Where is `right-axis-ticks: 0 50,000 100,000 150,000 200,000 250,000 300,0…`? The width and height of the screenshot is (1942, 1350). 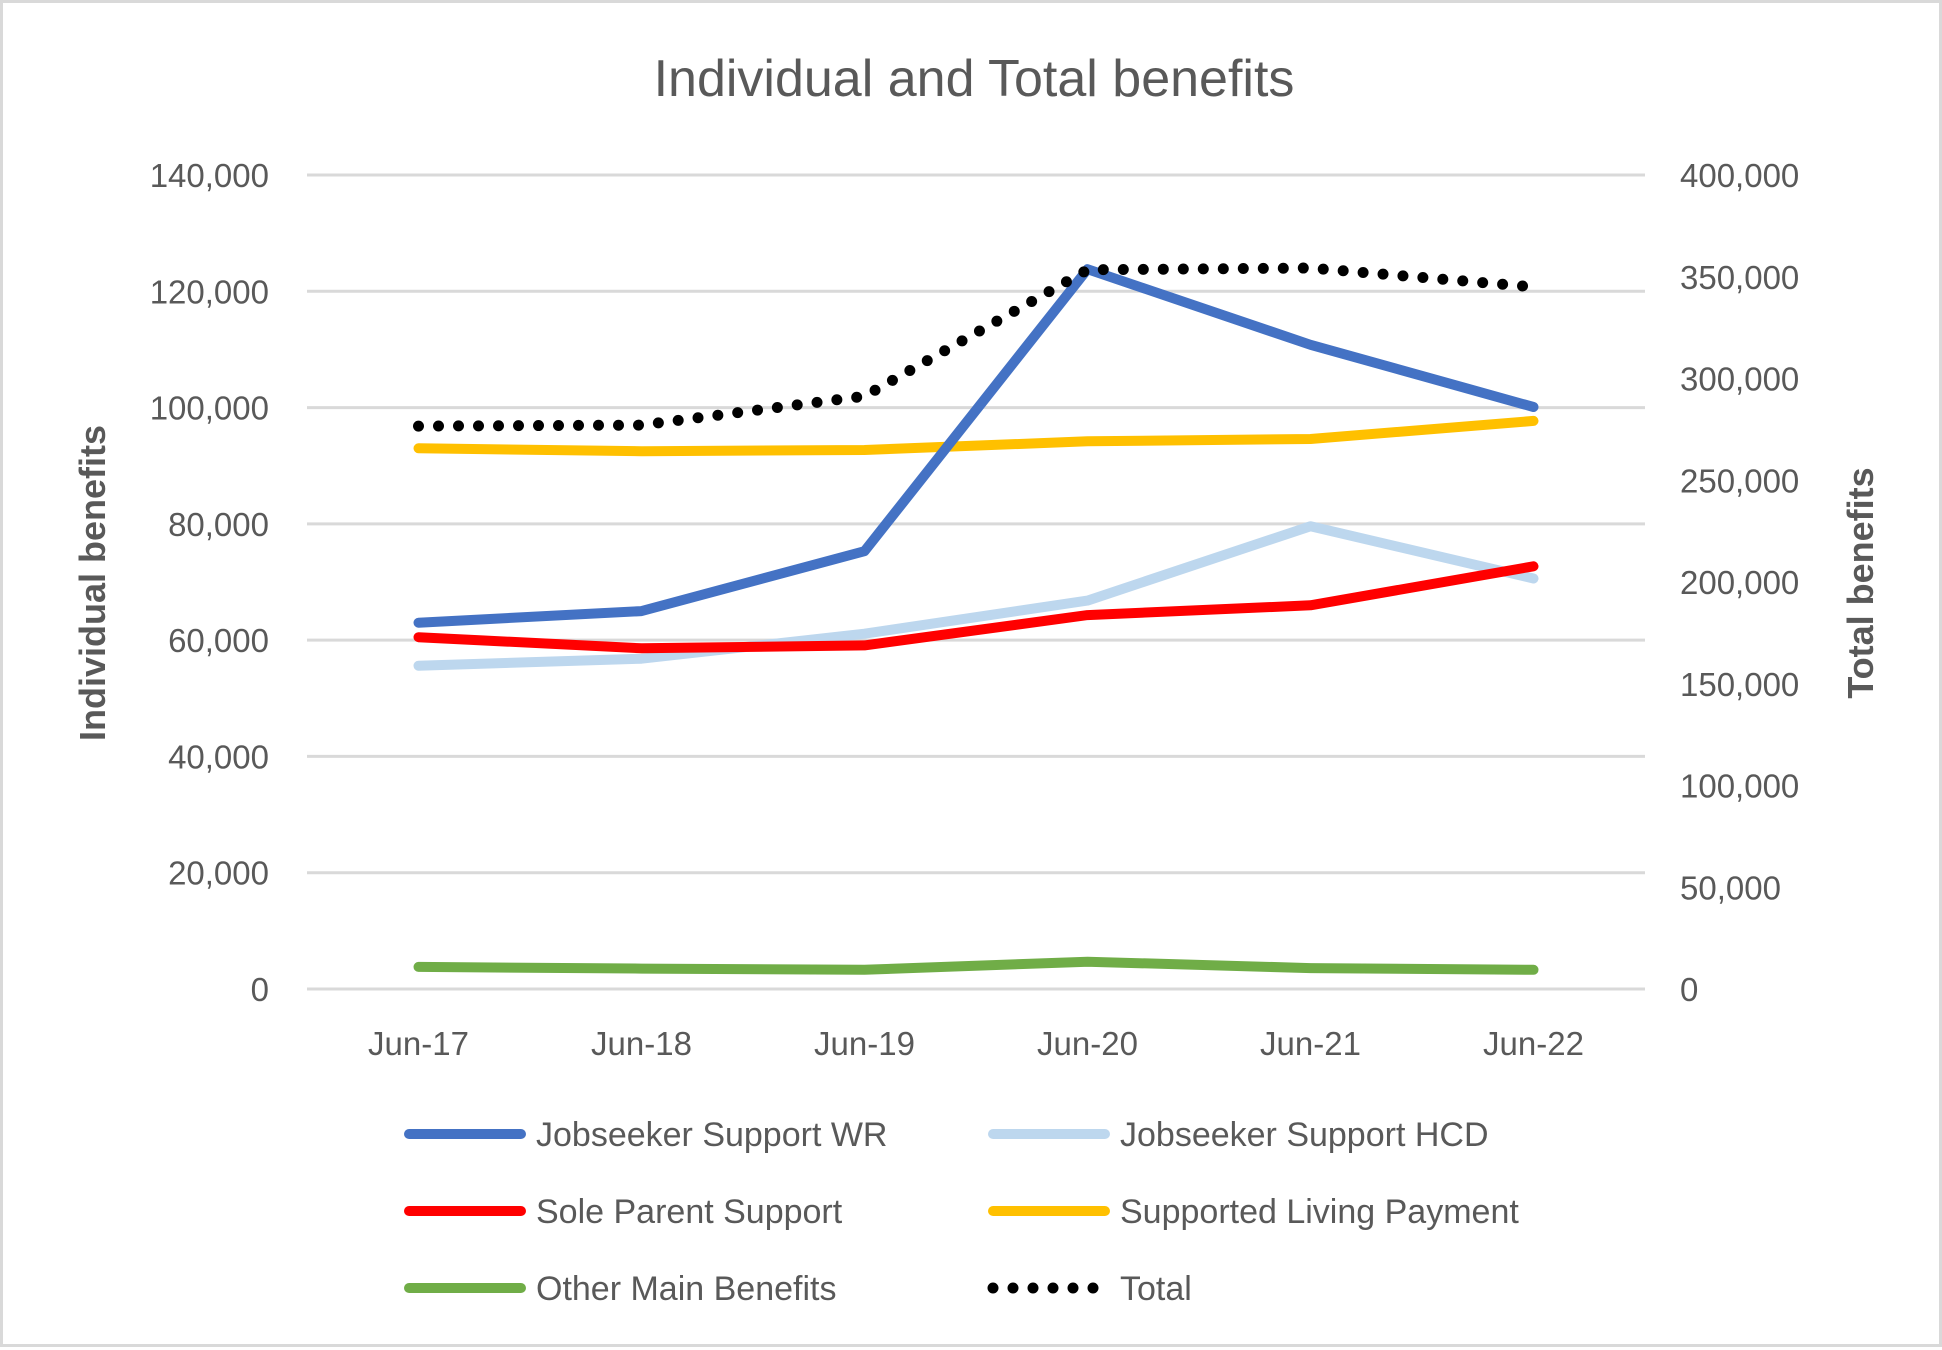 right-axis-ticks: 0 50,000 100,000 150,000 200,000 250,000 300,0… is located at coordinates (1739, 582).